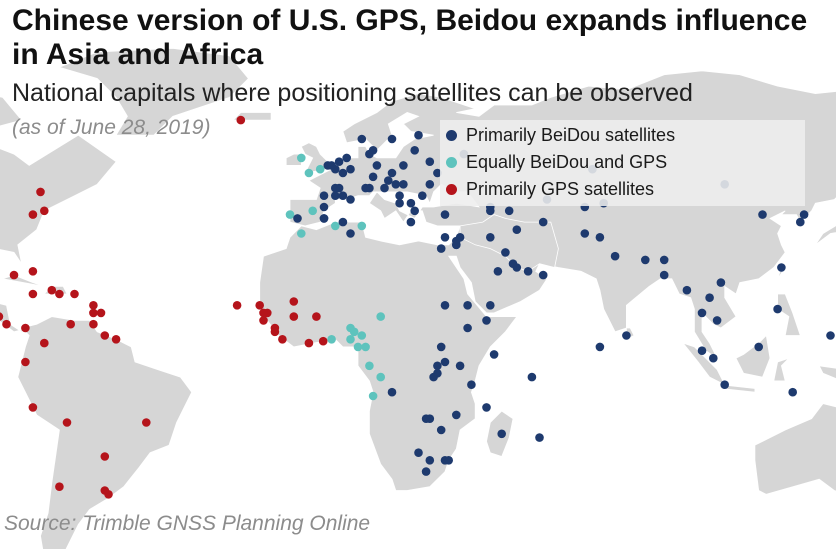 This screenshot has height=549, width=836. I want to click on legend-label-beidou: Primarily BeiDou satellites, so click(571, 134).